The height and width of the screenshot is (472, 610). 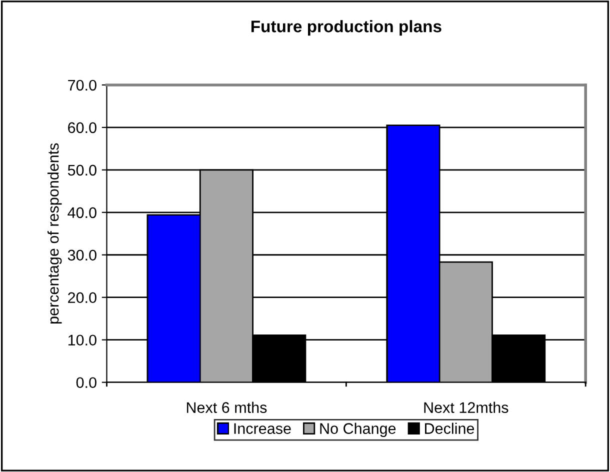 I want to click on legend-label: Increase, so click(x=262, y=428).